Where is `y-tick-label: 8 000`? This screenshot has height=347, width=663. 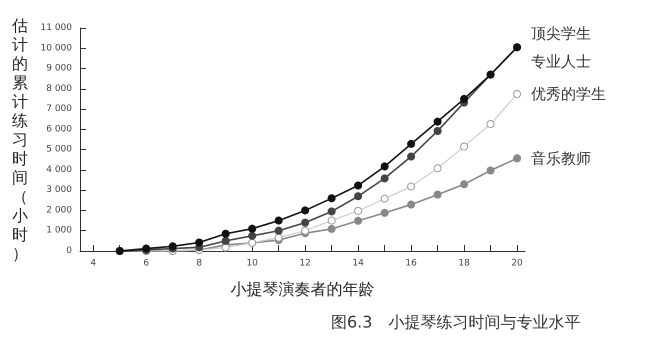
y-tick-label: 8 000 is located at coordinates (59, 89).